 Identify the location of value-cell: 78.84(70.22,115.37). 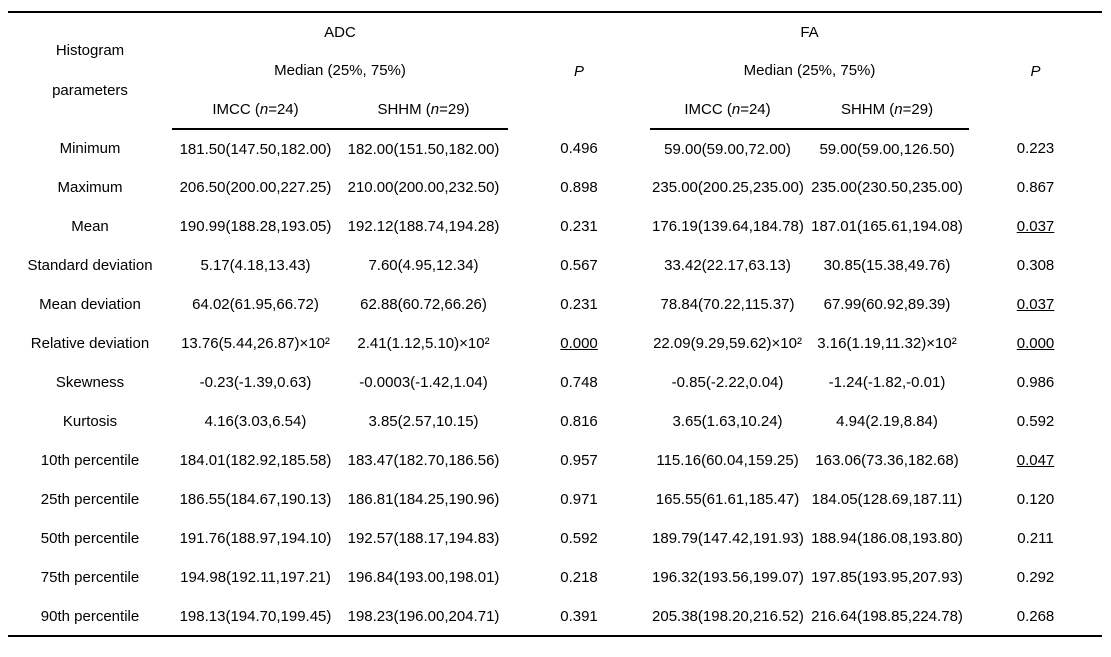
(727, 304).